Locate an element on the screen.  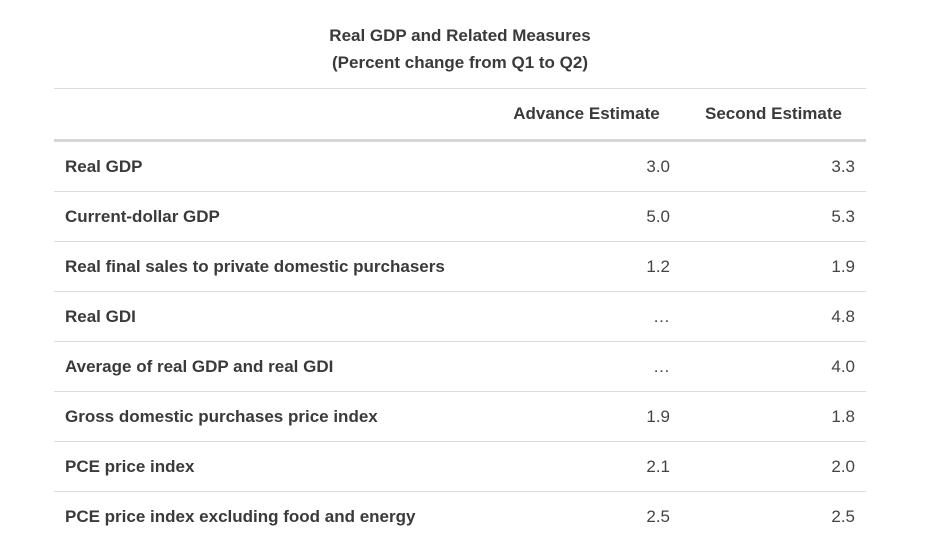
row-label: PCE price index is located at coordinates (273, 466).